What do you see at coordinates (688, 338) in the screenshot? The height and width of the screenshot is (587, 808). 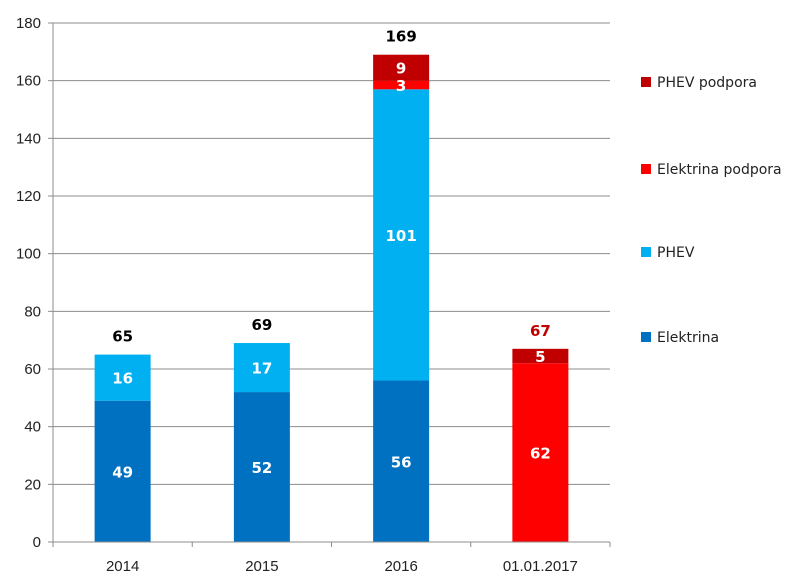 I see `legend-label-elektrina: Elektrina` at bounding box center [688, 338].